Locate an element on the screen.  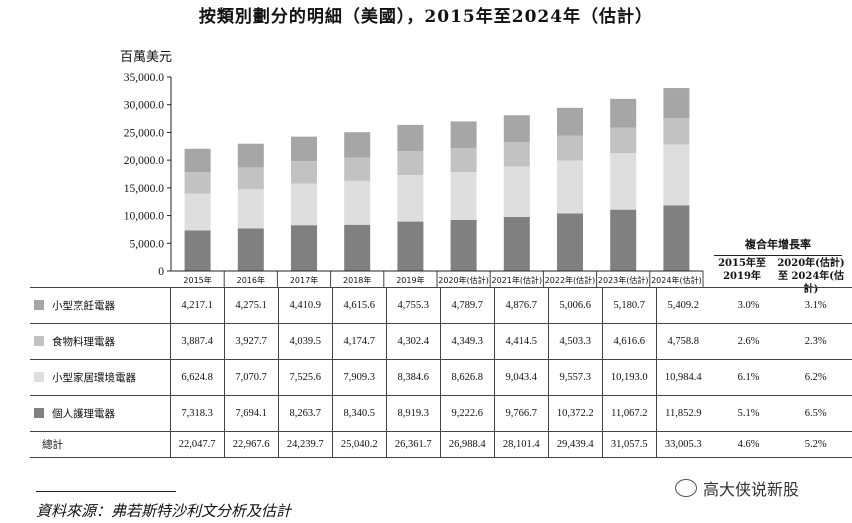
x-tick-label: 2019年 is located at coordinates (410, 280).